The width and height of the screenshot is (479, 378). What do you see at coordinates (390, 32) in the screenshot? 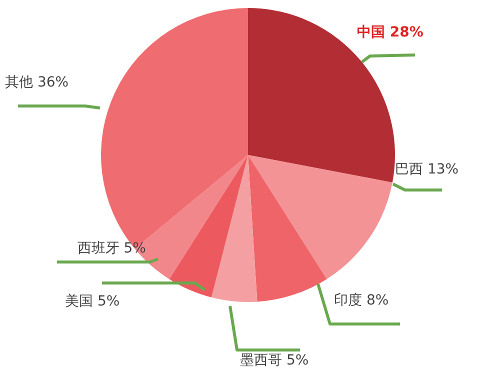
I see `slice-label: 中国 28%` at bounding box center [390, 32].